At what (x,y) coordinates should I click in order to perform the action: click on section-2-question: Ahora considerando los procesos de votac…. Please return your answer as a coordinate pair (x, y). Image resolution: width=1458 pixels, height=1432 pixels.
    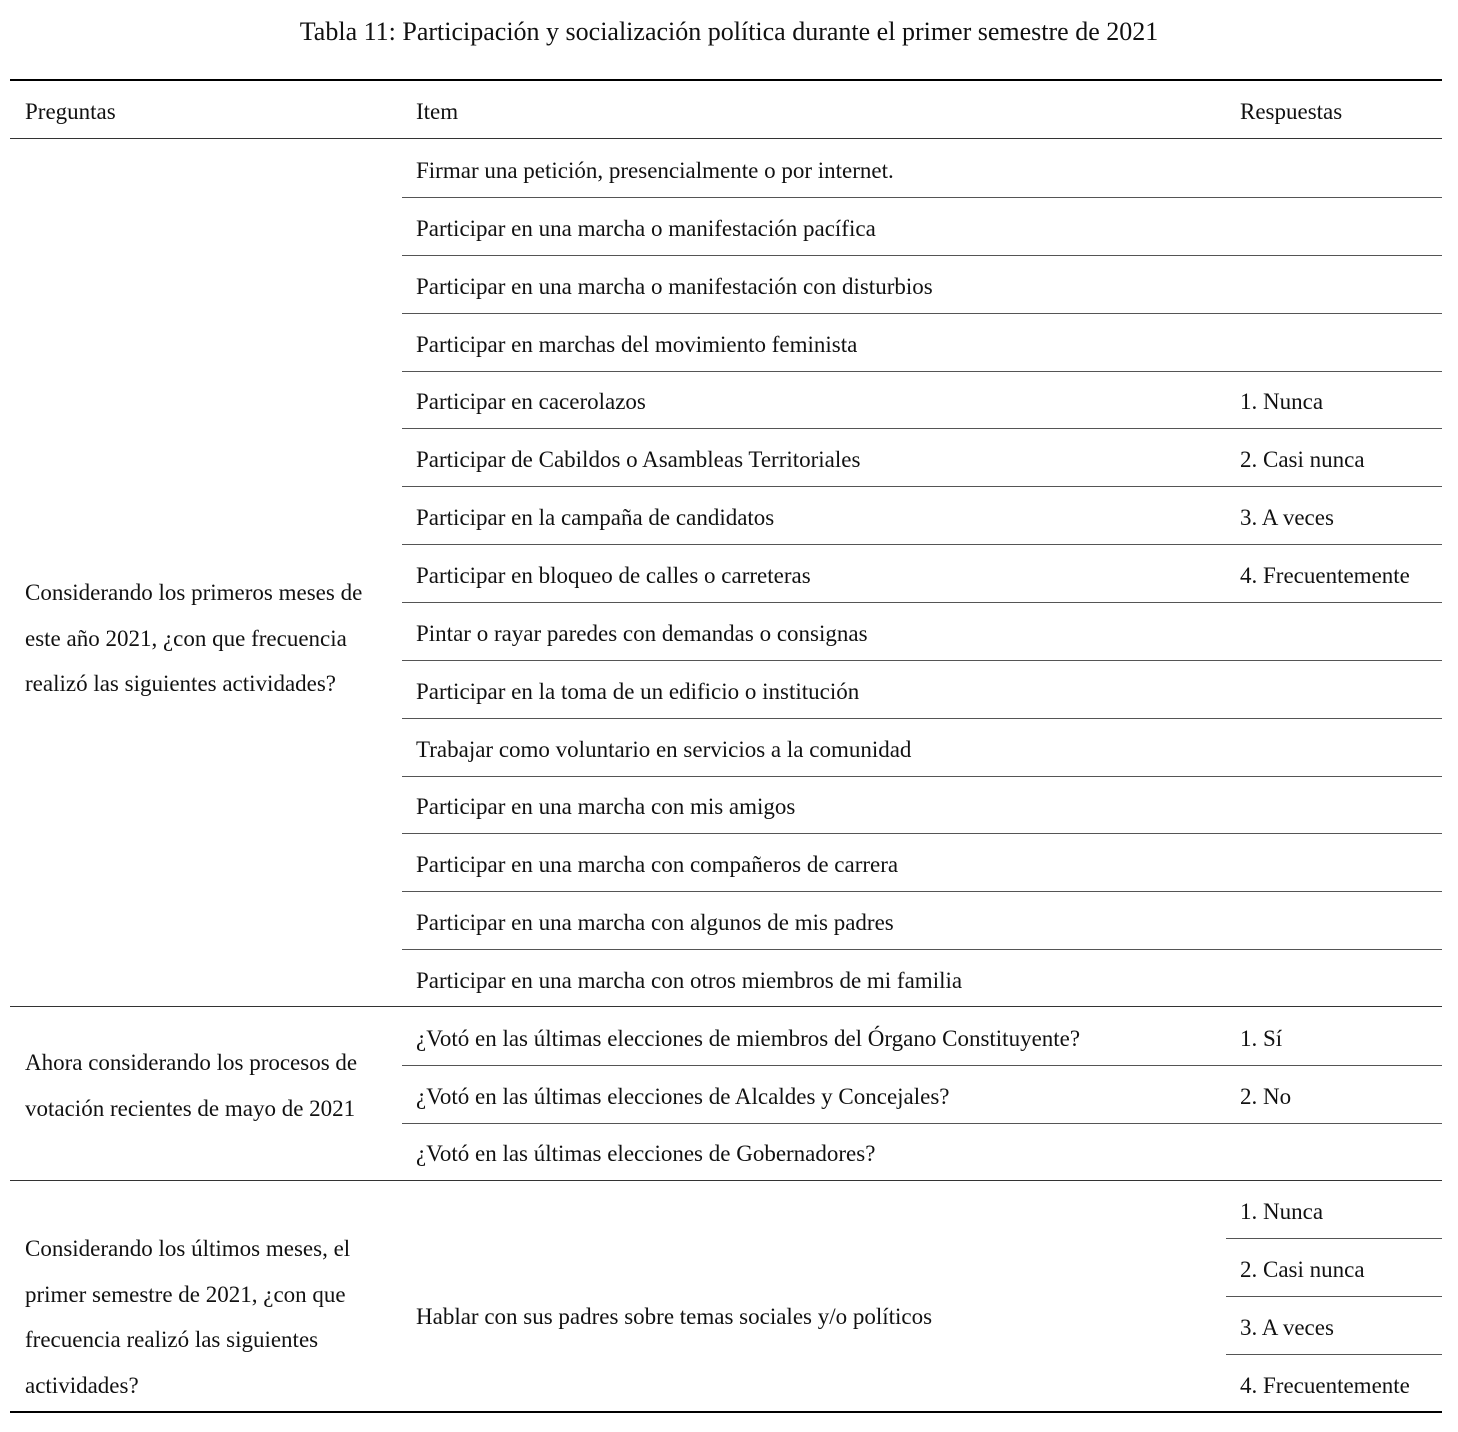
    Looking at the image, I should click on (191, 1085).